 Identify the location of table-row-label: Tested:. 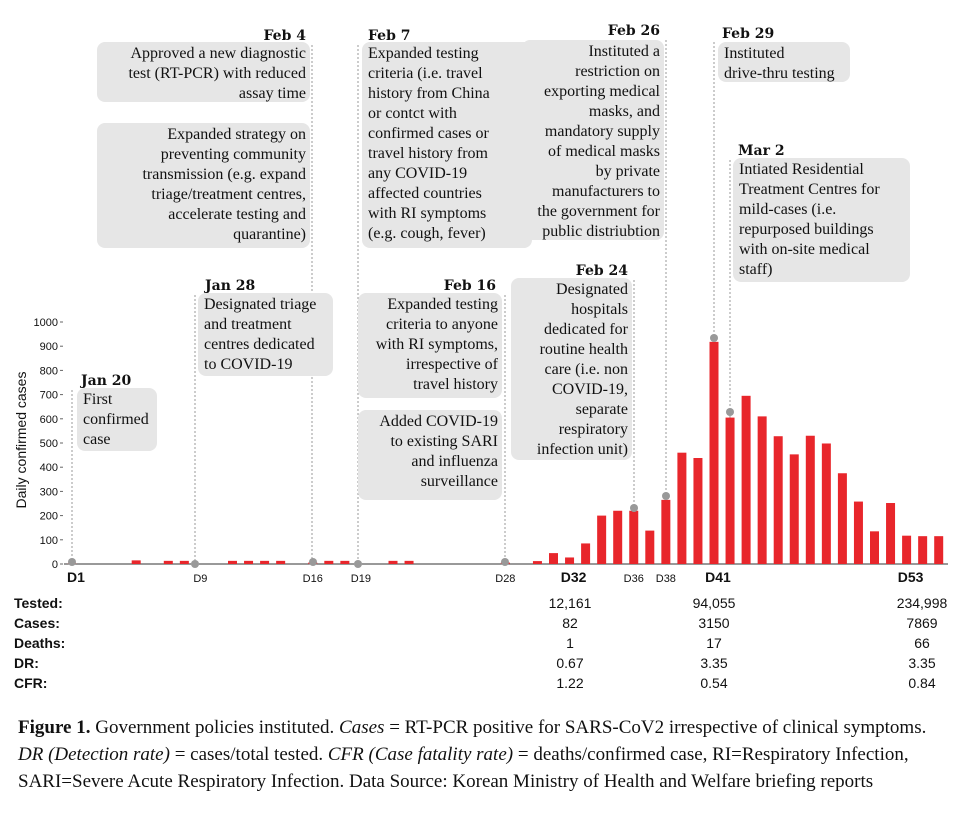
(38, 603).